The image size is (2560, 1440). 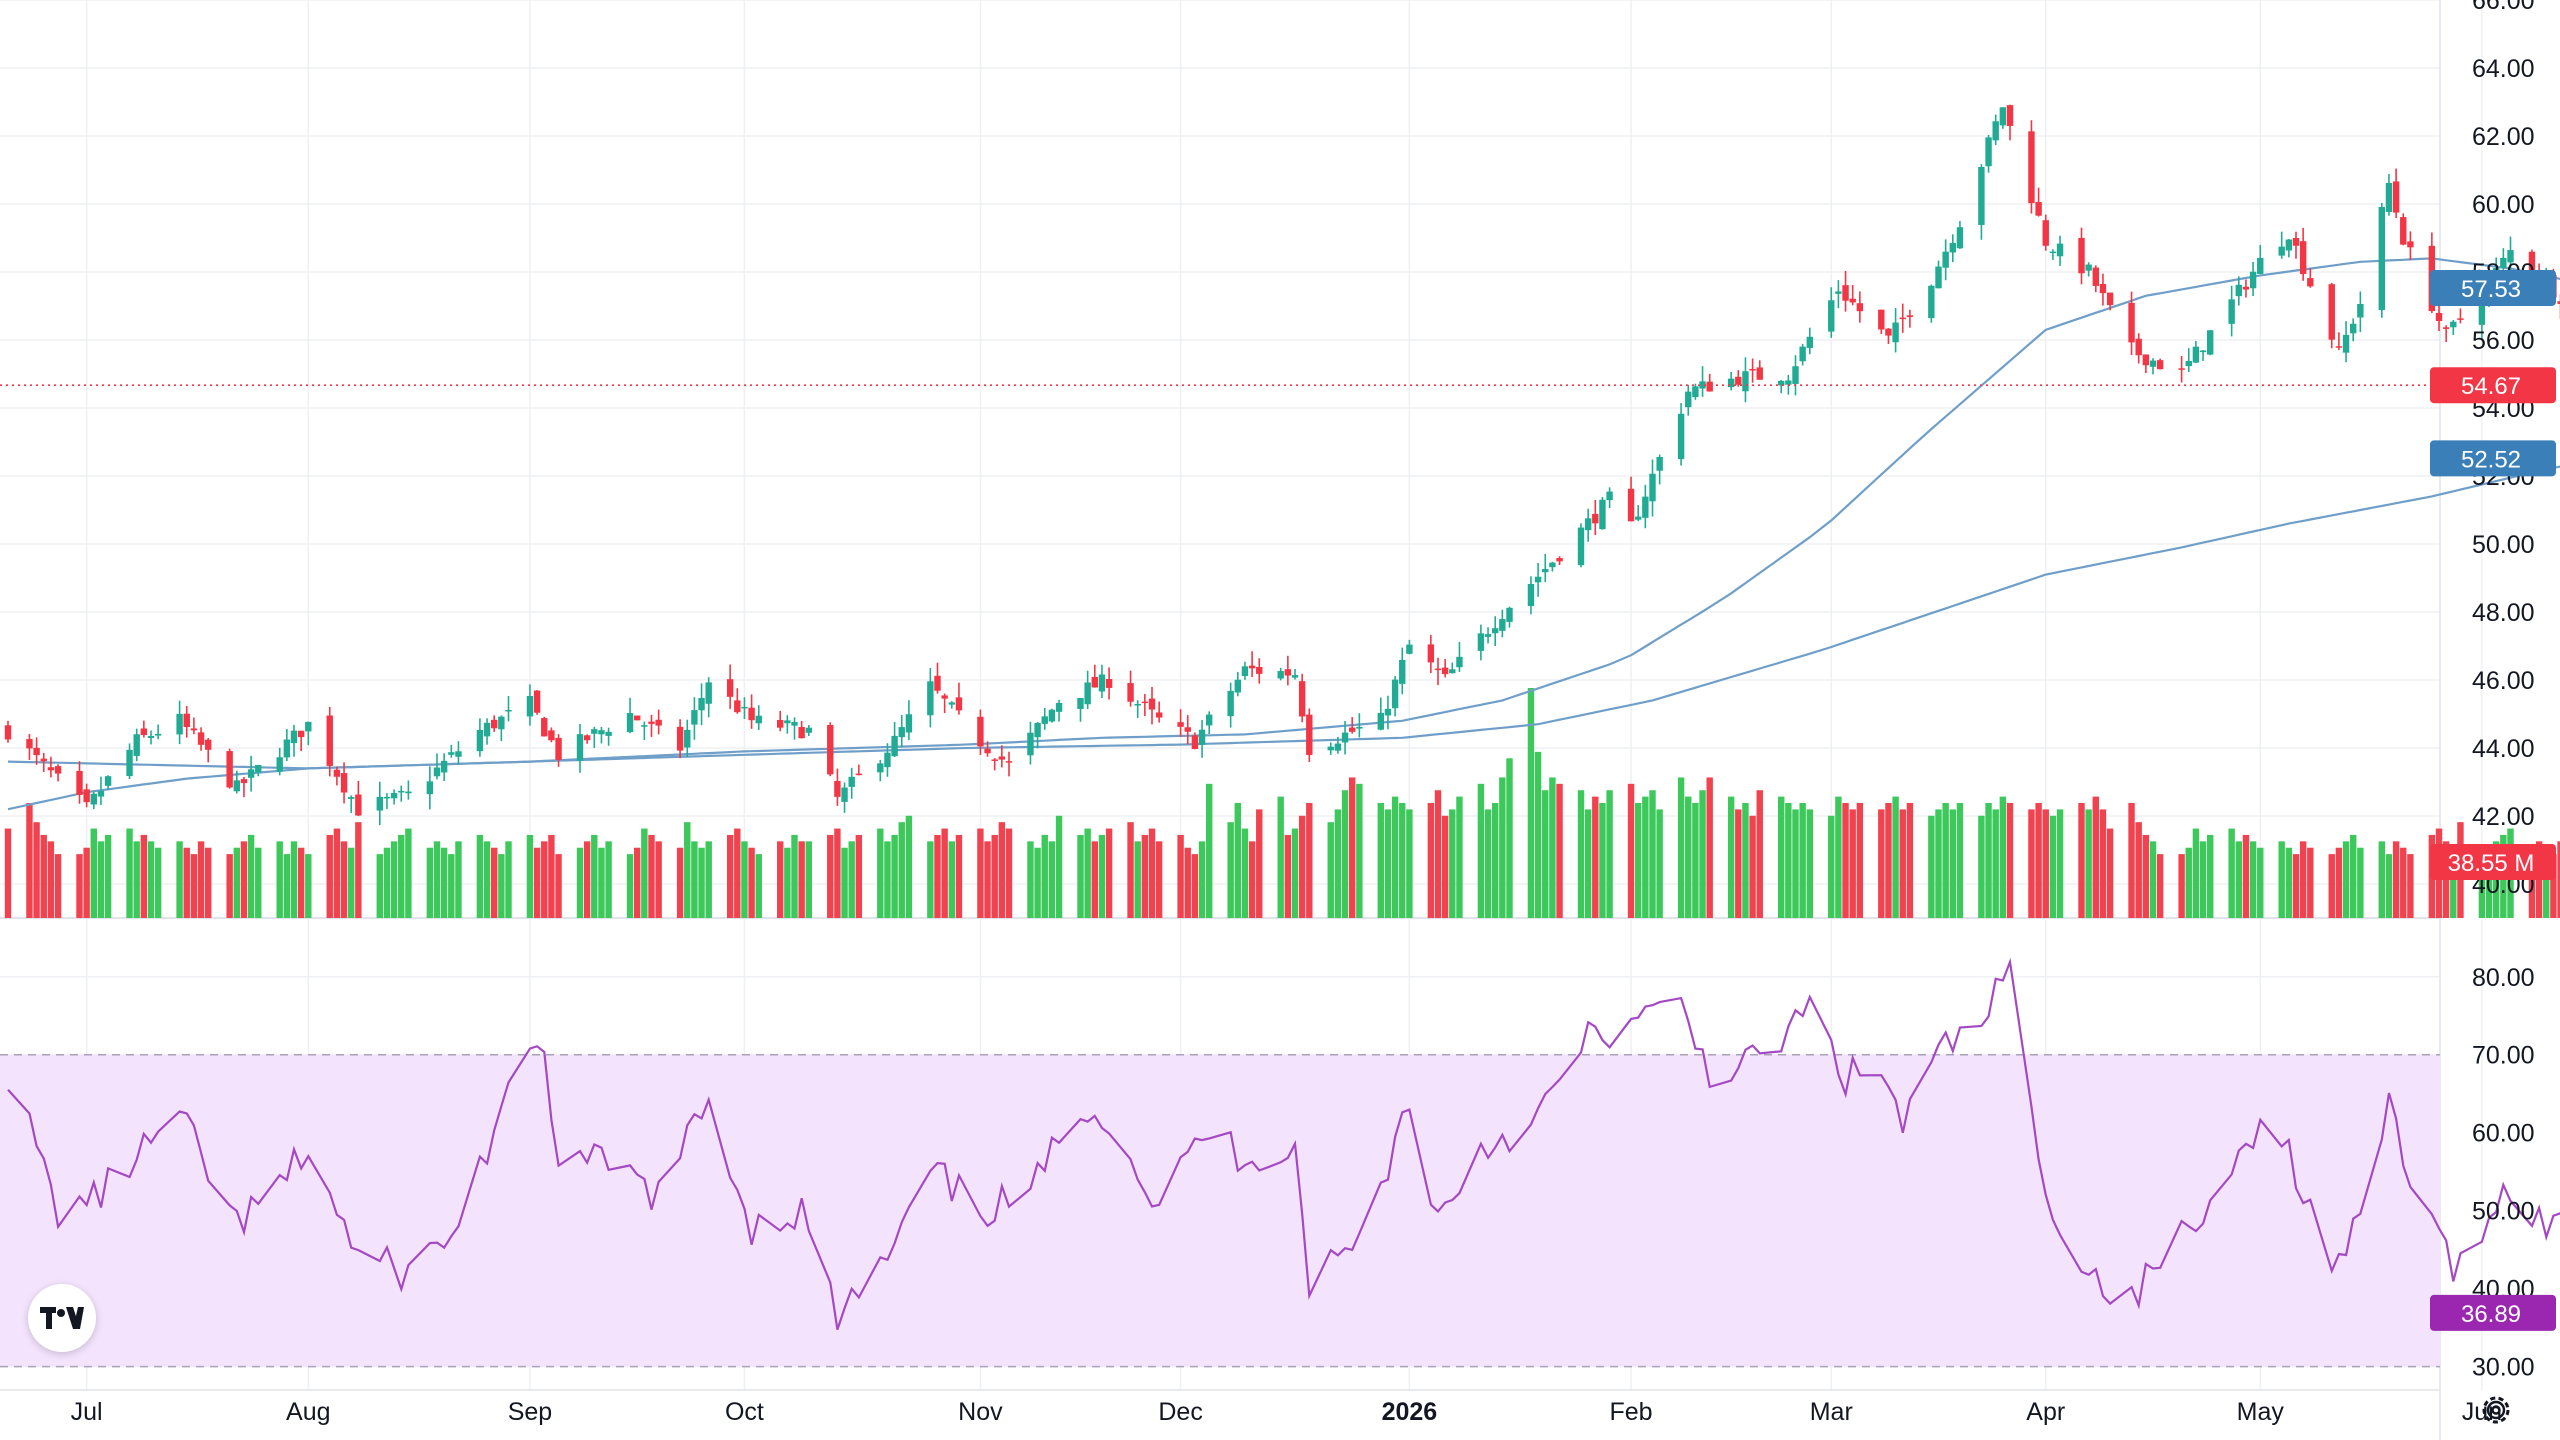 I want to click on tradingview-logo-icon, so click(x=62, y=1318).